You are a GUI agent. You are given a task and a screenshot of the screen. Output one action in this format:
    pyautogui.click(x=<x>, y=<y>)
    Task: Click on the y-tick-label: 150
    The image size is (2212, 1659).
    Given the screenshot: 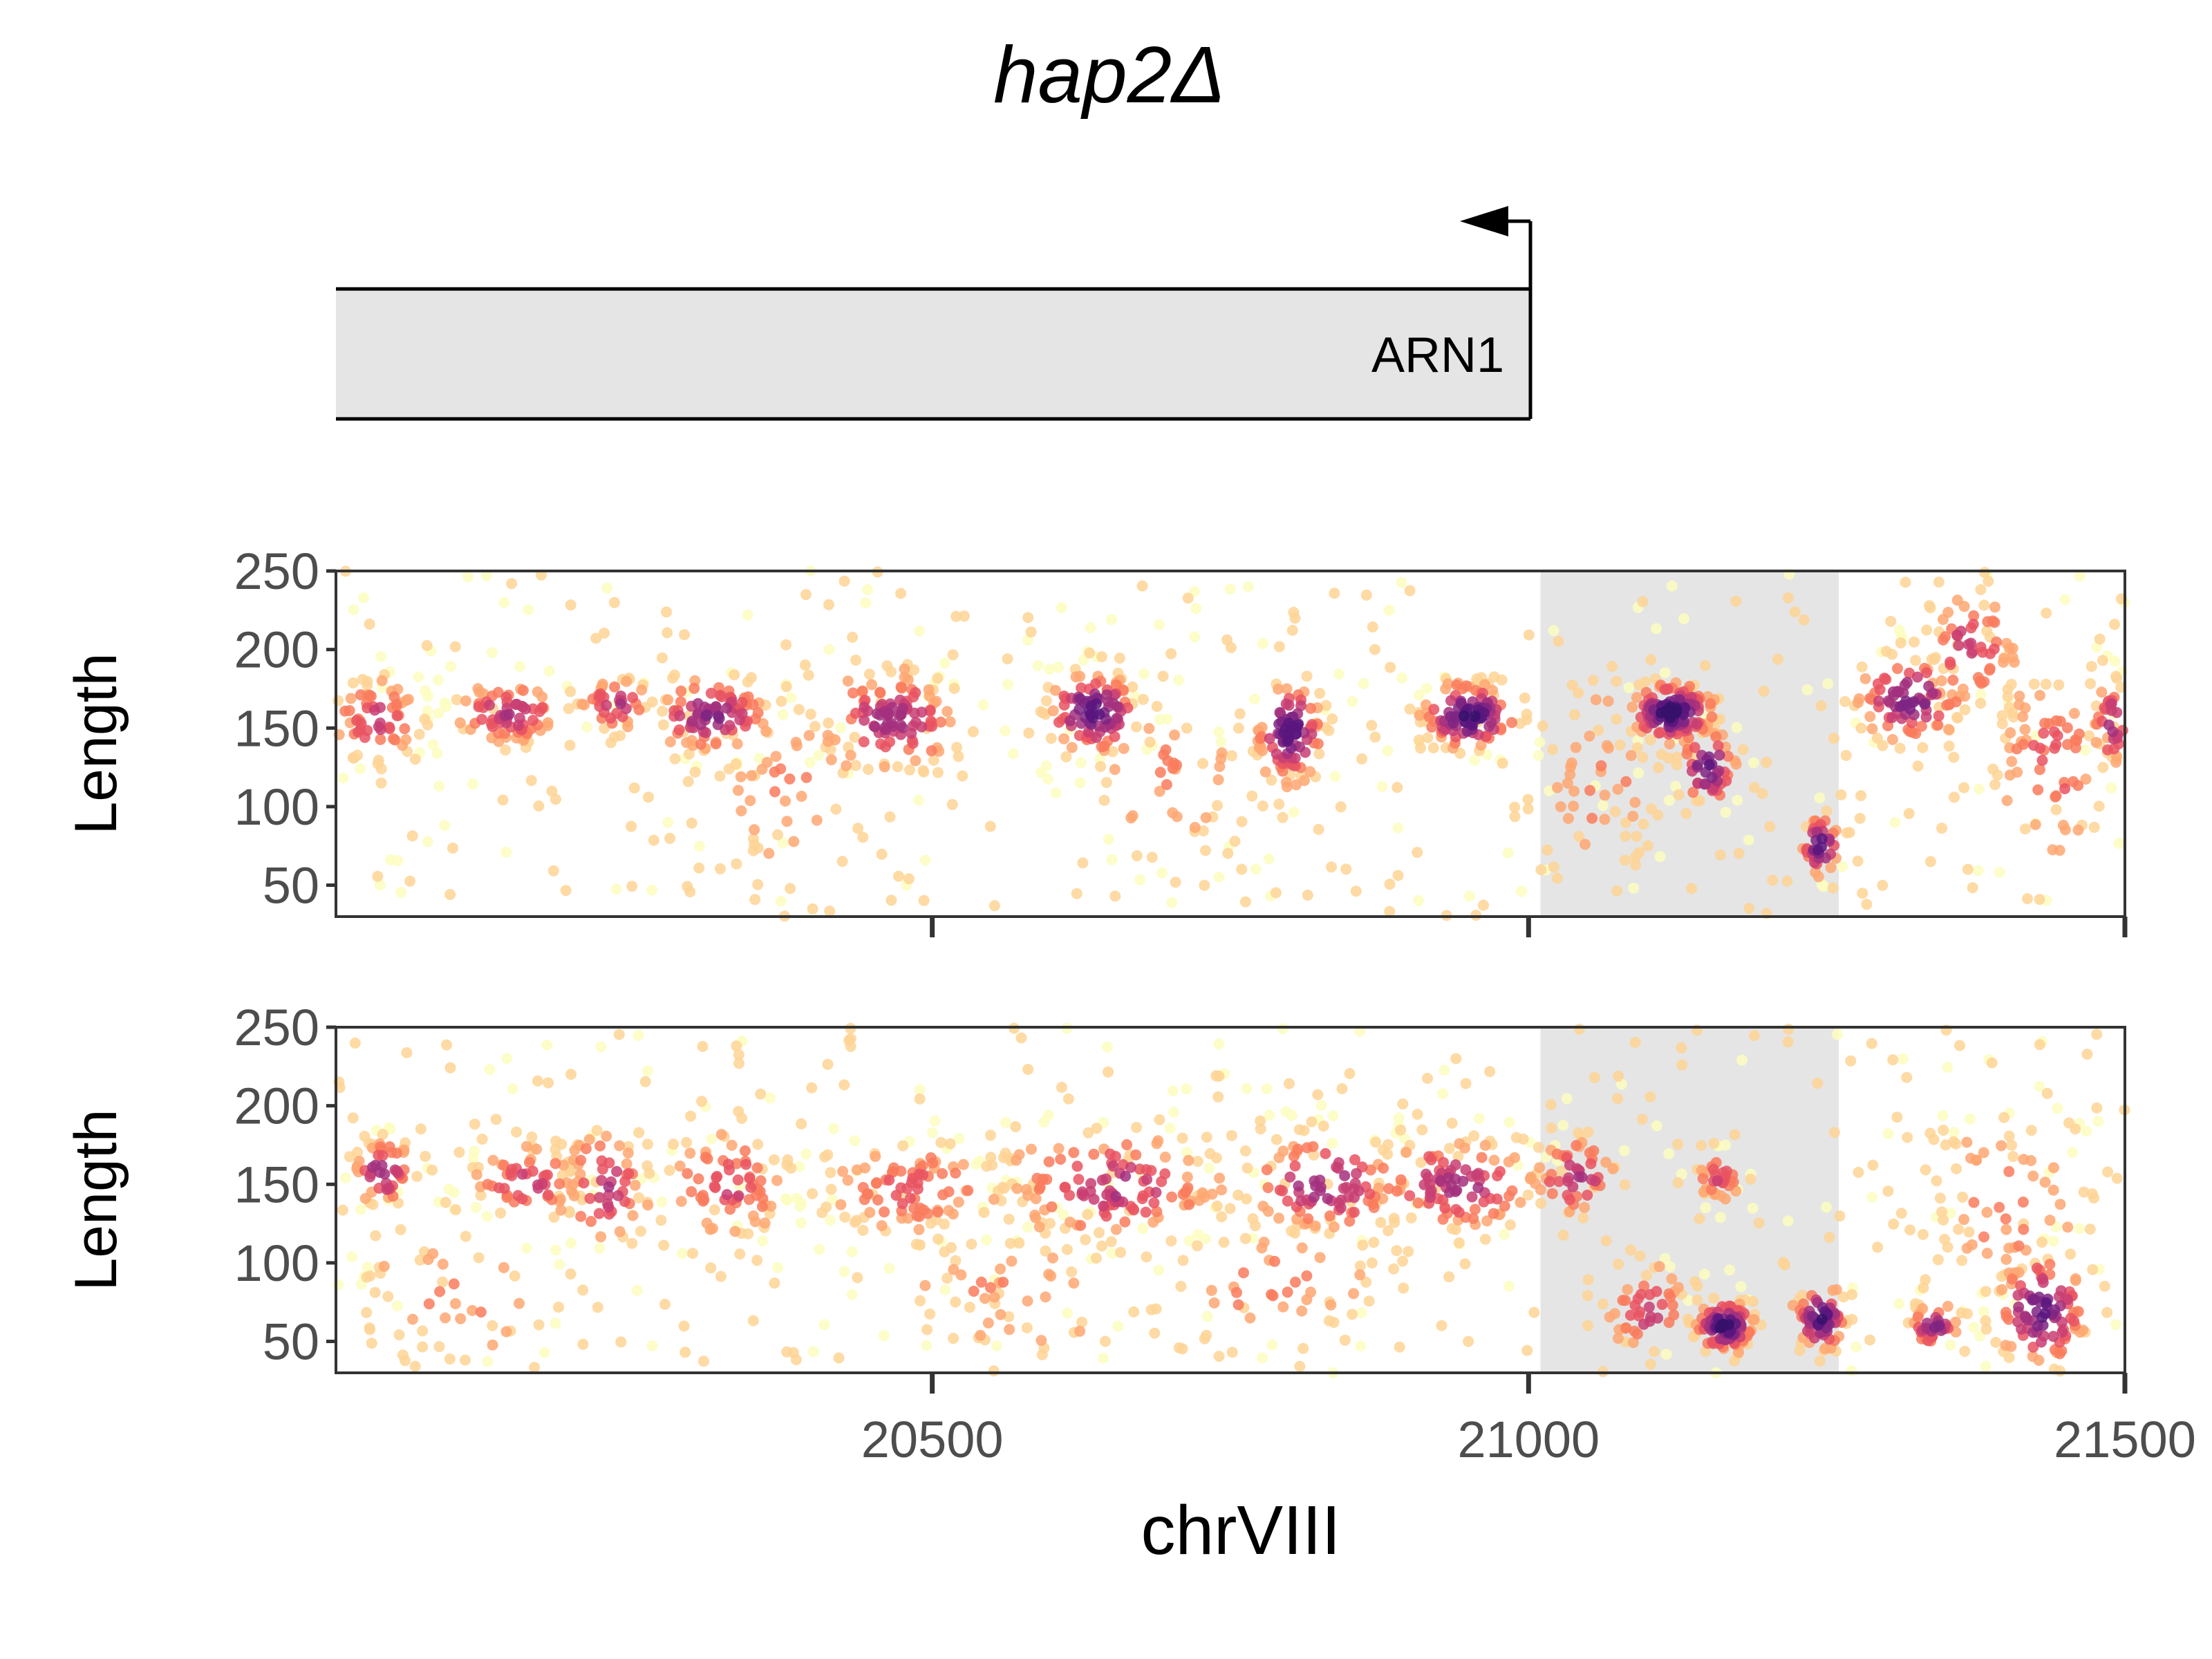 What is the action you would take?
    pyautogui.click(x=276, y=728)
    